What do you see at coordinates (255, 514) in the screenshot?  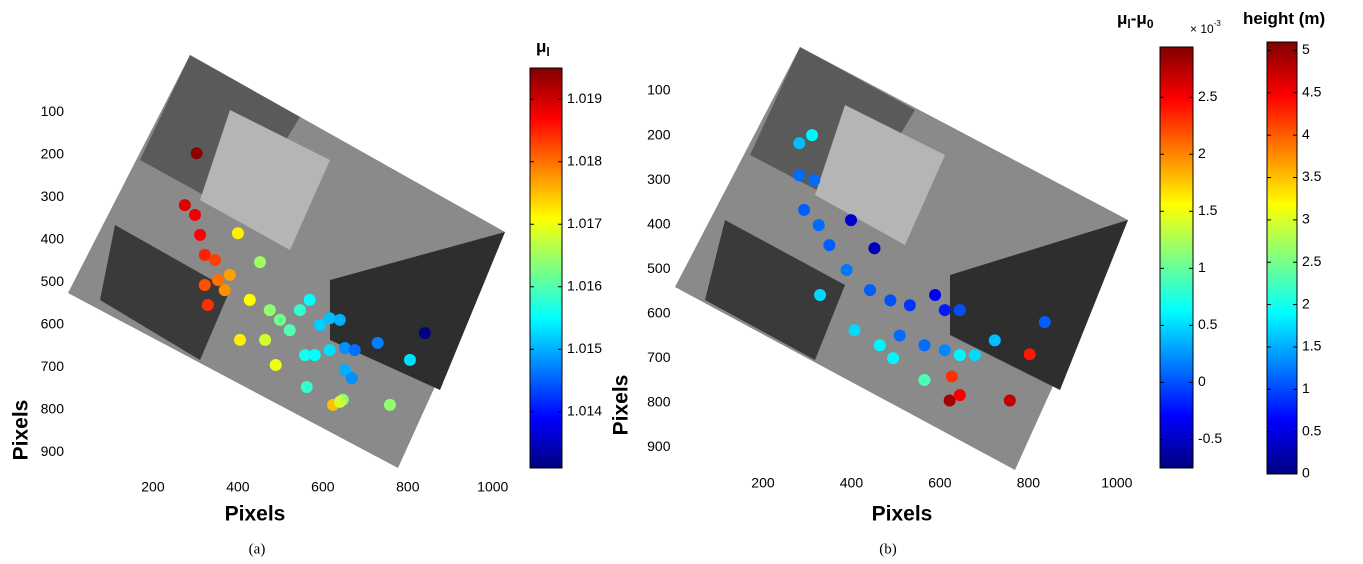 I see `x-axis-label: Pixels` at bounding box center [255, 514].